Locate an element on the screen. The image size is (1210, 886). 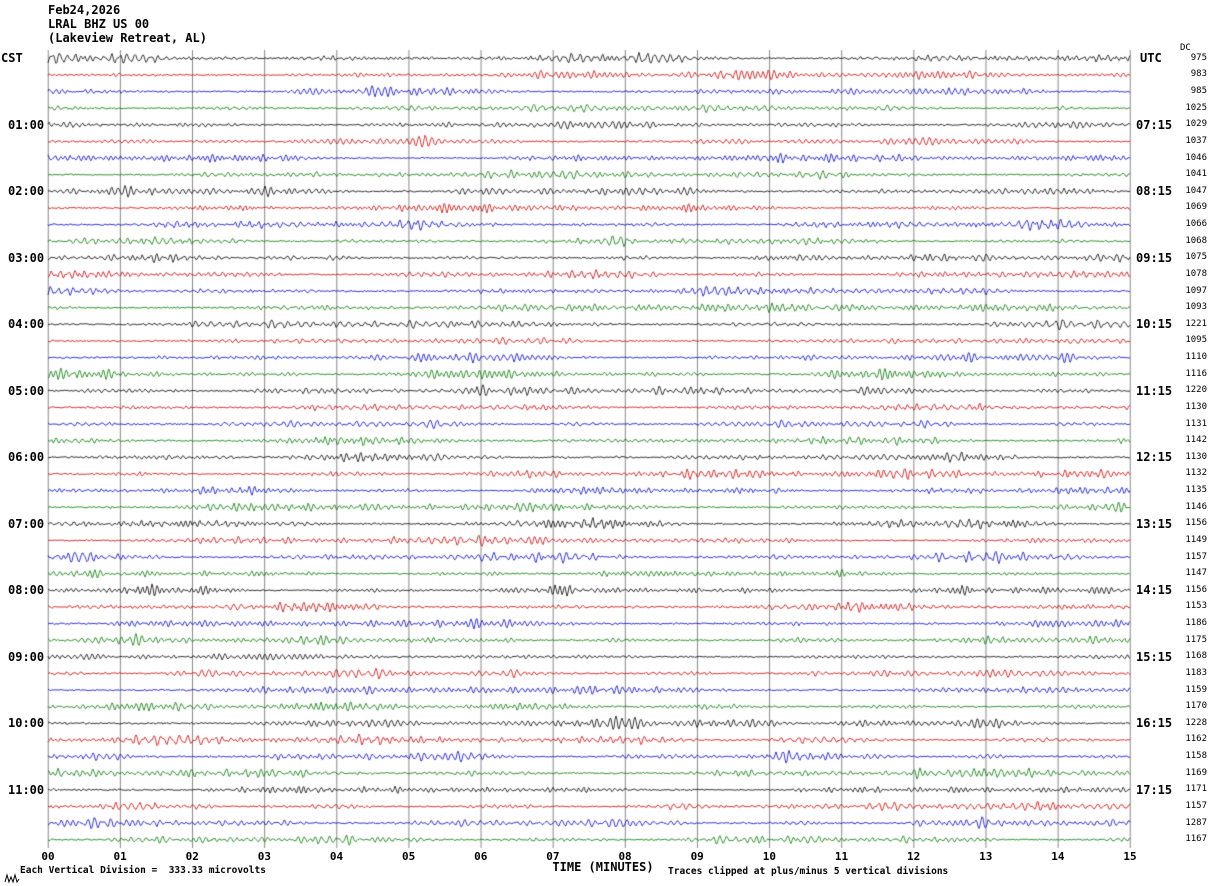
dc-offset-value: 1078 is located at coordinates (1196, 273).